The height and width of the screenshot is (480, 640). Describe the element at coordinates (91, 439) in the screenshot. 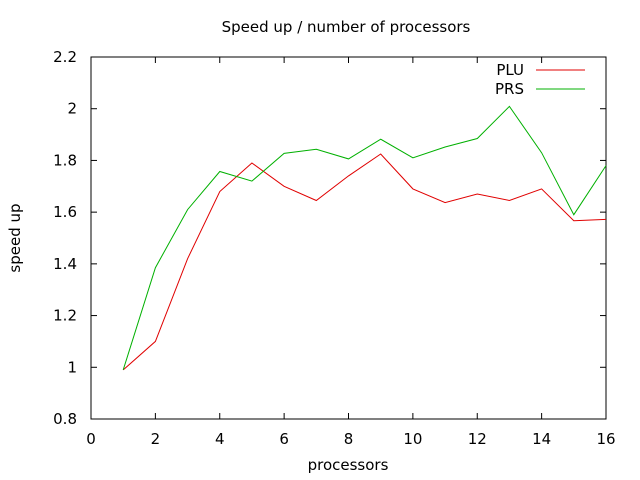

I see `x-tick-label: 0` at that location.